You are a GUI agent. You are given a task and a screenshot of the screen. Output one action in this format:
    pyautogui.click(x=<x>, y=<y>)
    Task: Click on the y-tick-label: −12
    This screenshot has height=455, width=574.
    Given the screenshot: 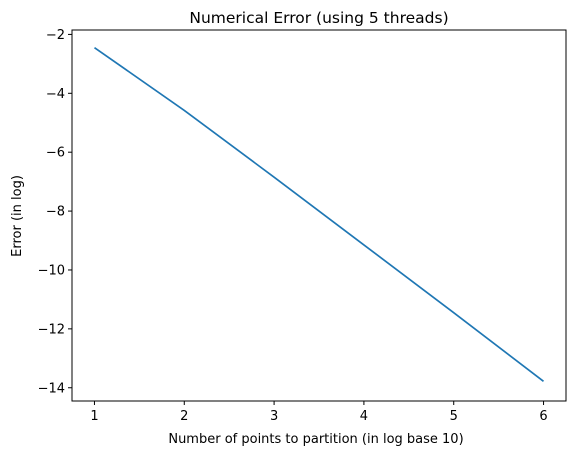 What is the action you would take?
    pyautogui.click(x=51, y=329)
    